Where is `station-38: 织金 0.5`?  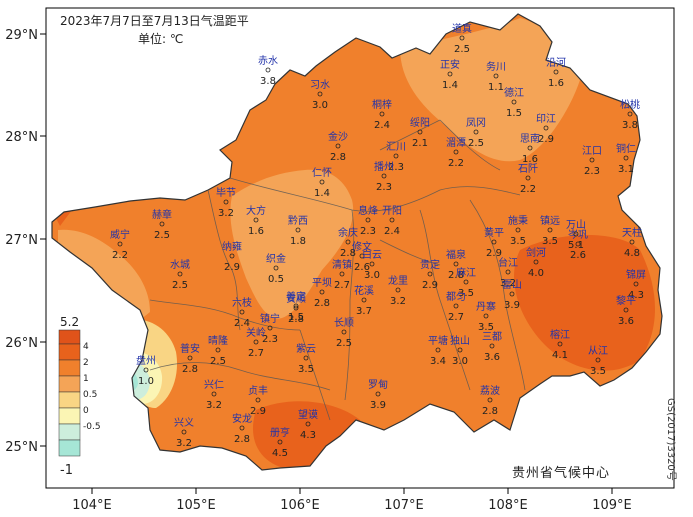
station-38: 织金 0.5 is located at coordinates (276, 268).